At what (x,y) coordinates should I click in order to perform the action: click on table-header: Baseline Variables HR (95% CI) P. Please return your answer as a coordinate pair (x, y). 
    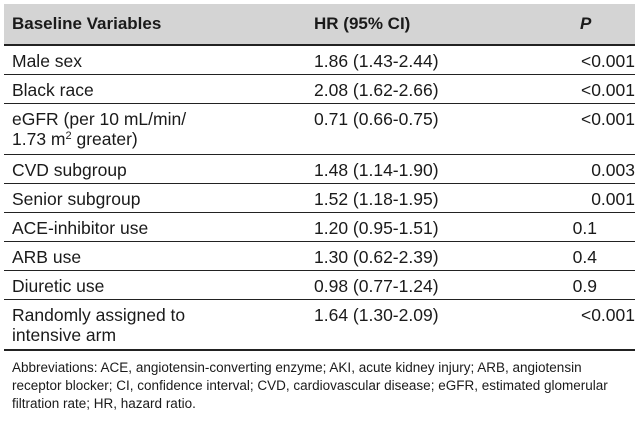
    Looking at the image, I should click on (319, 25).